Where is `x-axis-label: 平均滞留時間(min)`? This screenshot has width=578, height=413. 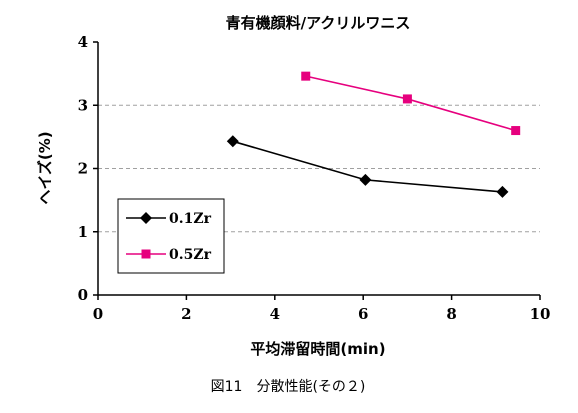
x-axis-label: 平均滞留時間(min) is located at coordinates (317, 349).